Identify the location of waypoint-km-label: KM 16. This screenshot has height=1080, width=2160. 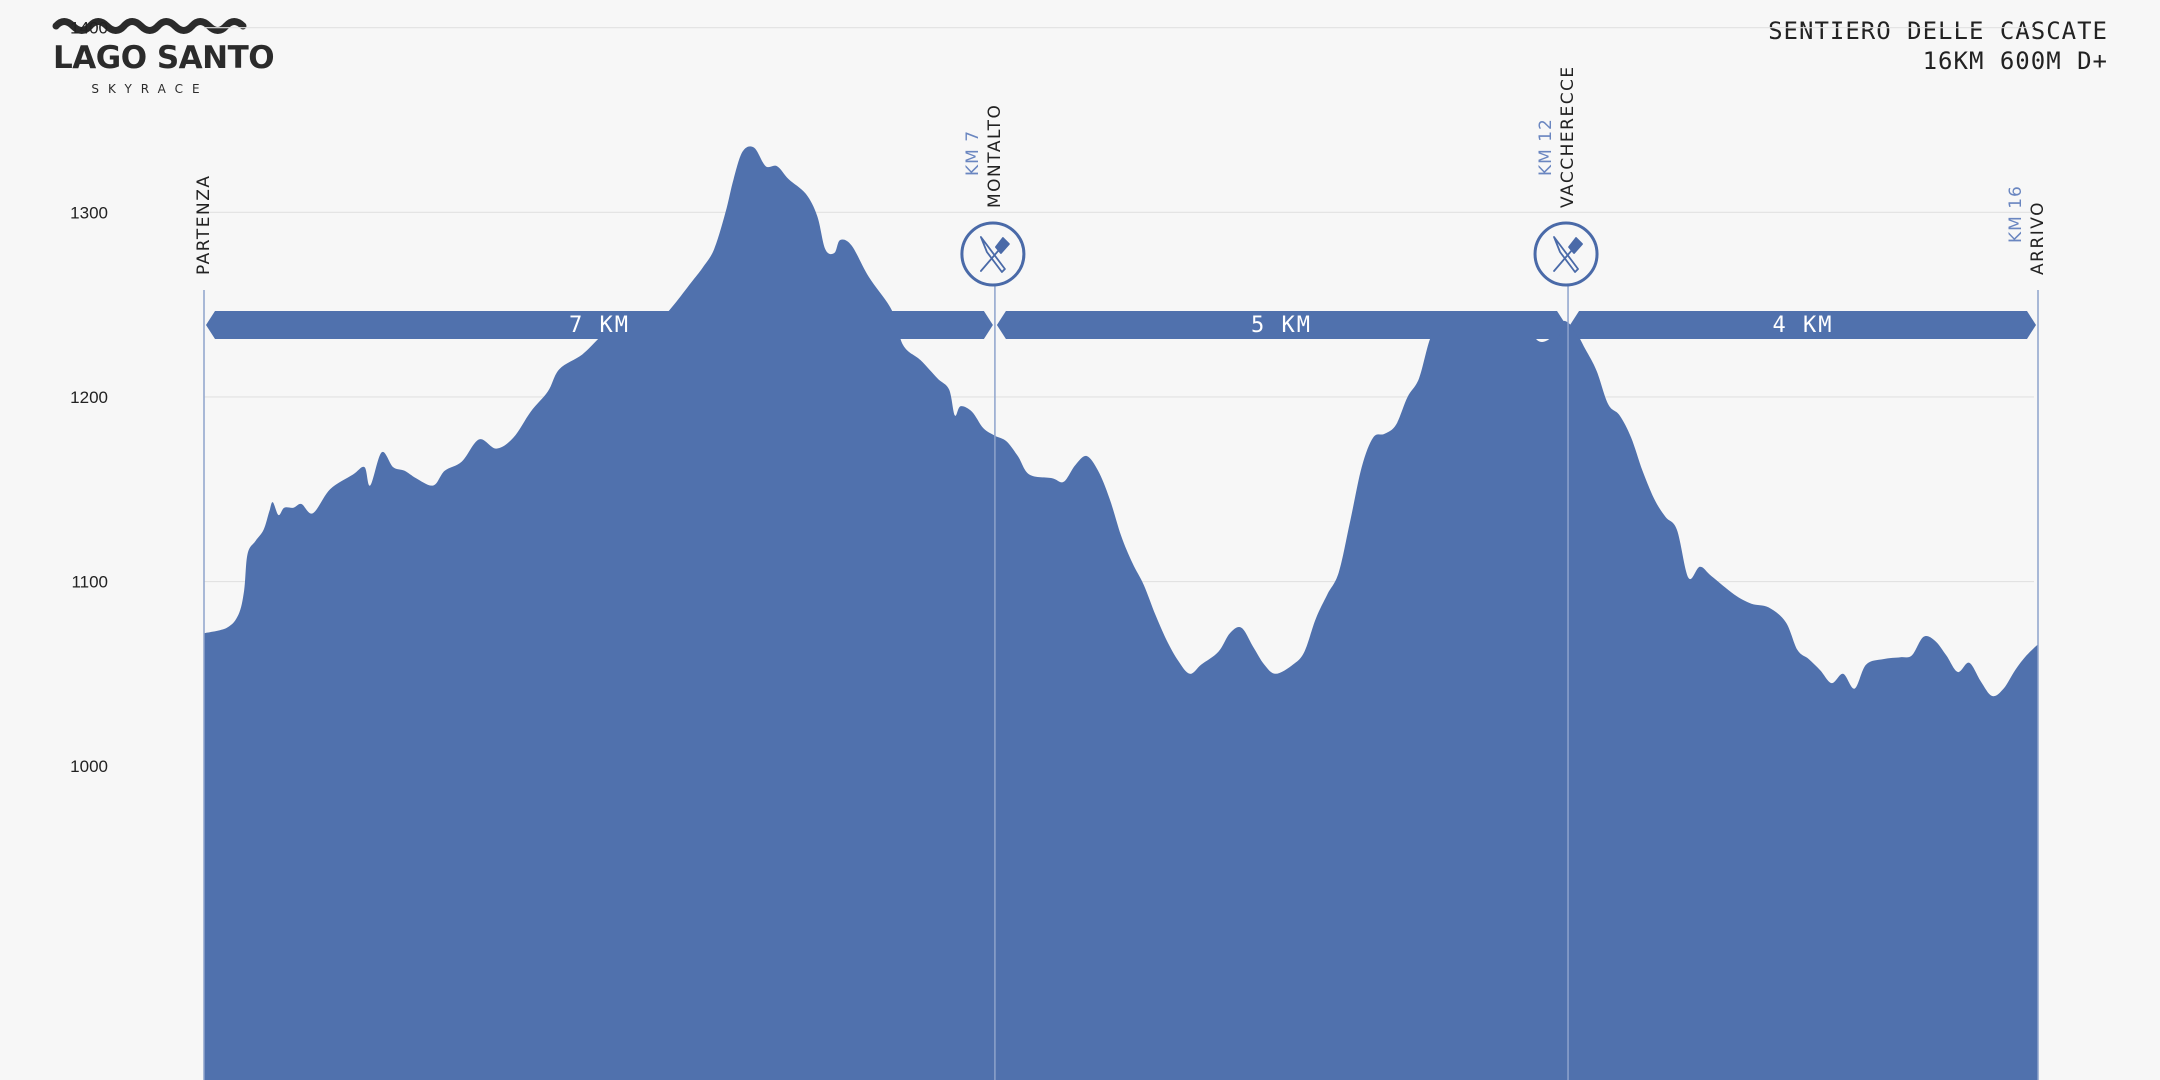
(2016, 214).